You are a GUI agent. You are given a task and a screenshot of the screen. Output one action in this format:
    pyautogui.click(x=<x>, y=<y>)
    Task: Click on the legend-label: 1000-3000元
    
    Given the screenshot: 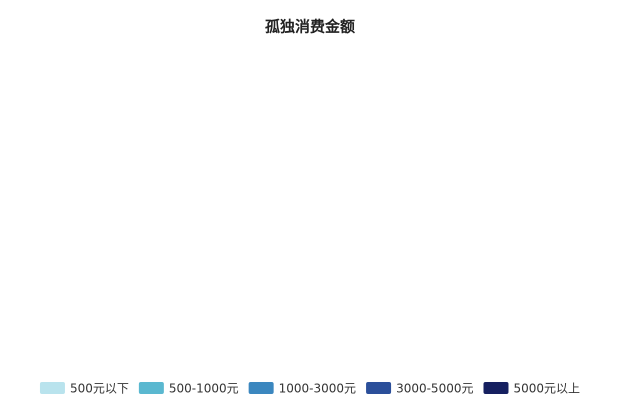 What is the action you would take?
    pyautogui.click(x=317, y=389)
    